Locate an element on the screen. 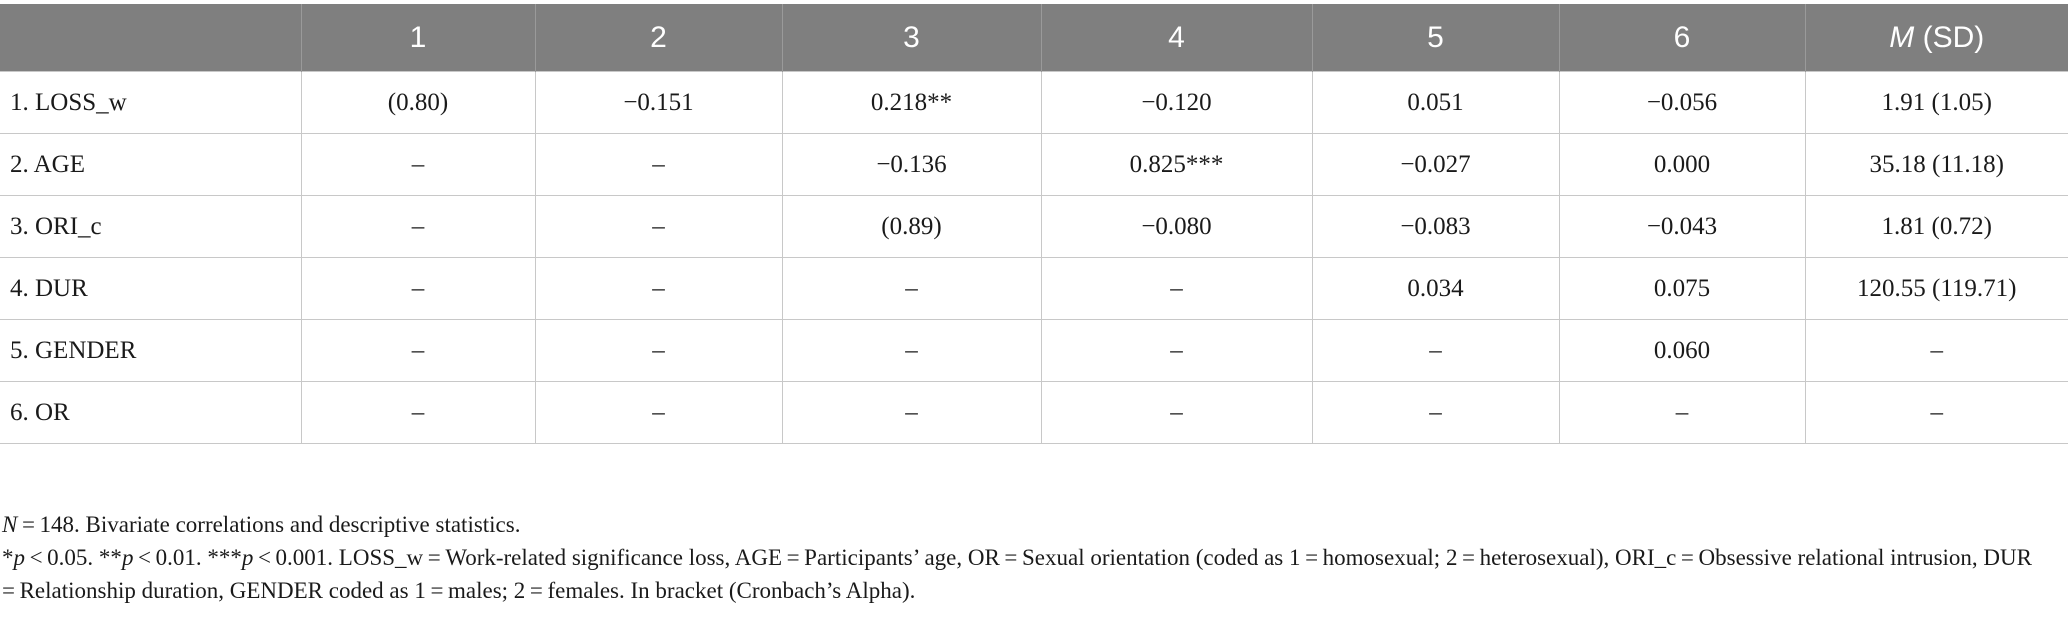 The height and width of the screenshot is (620, 2068). correlation-cell: −0.080 is located at coordinates (1176, 226).